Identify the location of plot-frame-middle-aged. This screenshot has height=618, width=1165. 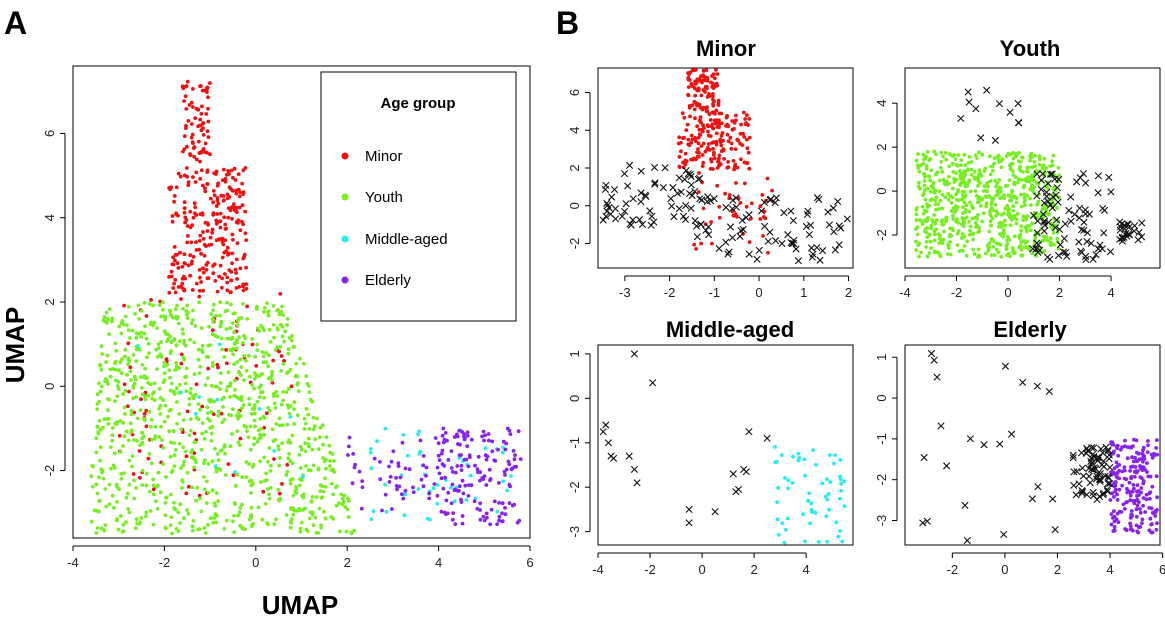
(725, 445).